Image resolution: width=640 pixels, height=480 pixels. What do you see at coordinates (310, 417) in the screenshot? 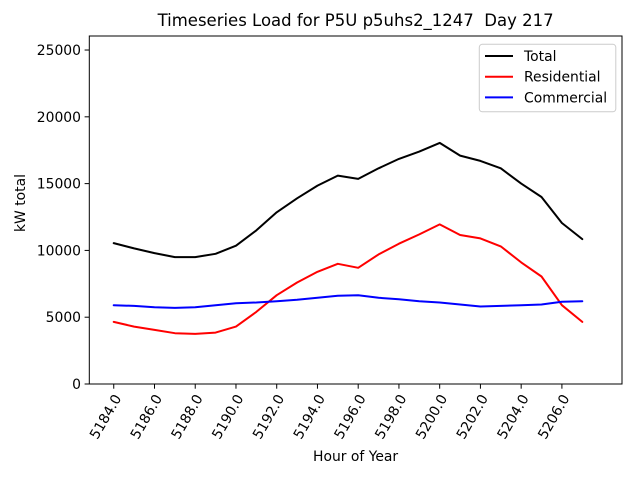
I see `x-tick-label: 5194.0` at bounding box center [310, 417].